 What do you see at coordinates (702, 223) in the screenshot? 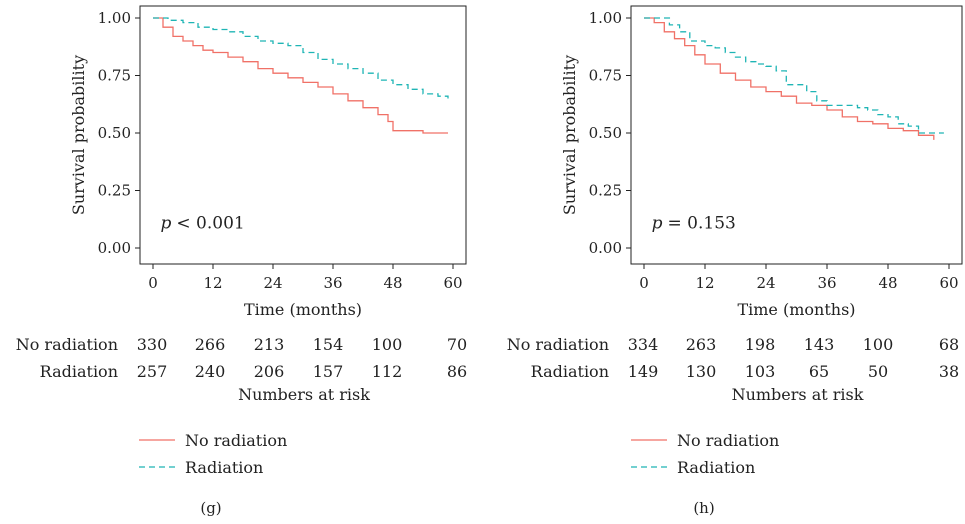
I see `p-value-text: = 0.153` at bounding box center [702, 223].